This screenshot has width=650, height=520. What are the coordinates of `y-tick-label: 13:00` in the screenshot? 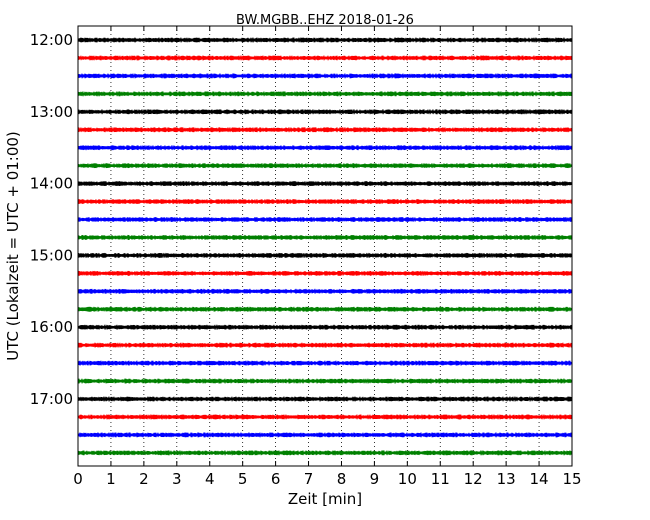 It's located at (51, 112).